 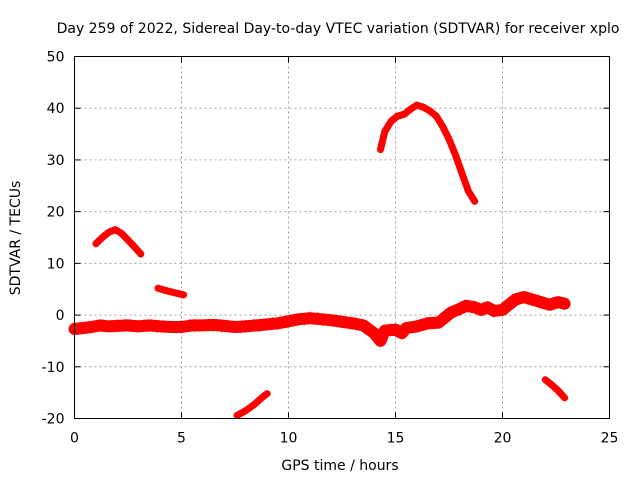 What do you see at coordinates (344, 439) in the screenshot?
I see `x-tick-labels: 0 5 10 15 20 25` at bounding box center [344, 439].